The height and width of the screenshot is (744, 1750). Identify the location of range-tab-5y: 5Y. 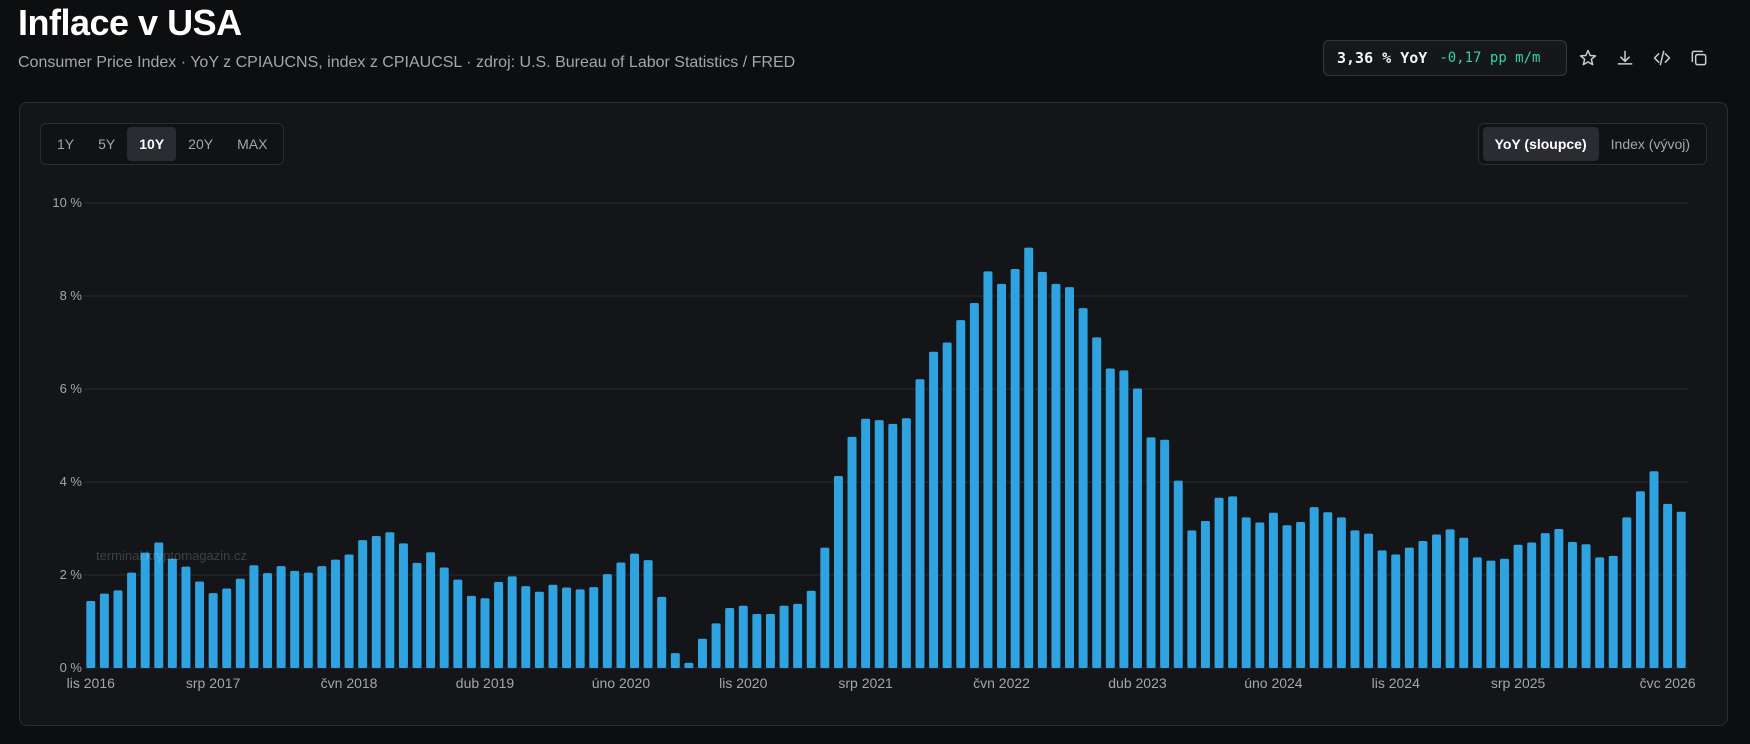
(107, 144).